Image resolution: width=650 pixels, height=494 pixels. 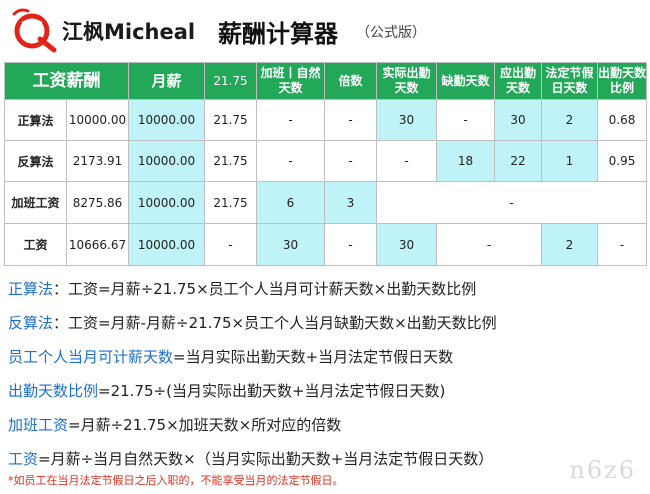 I want to click on cell-due-days: 22, so click(x=518, y=161).